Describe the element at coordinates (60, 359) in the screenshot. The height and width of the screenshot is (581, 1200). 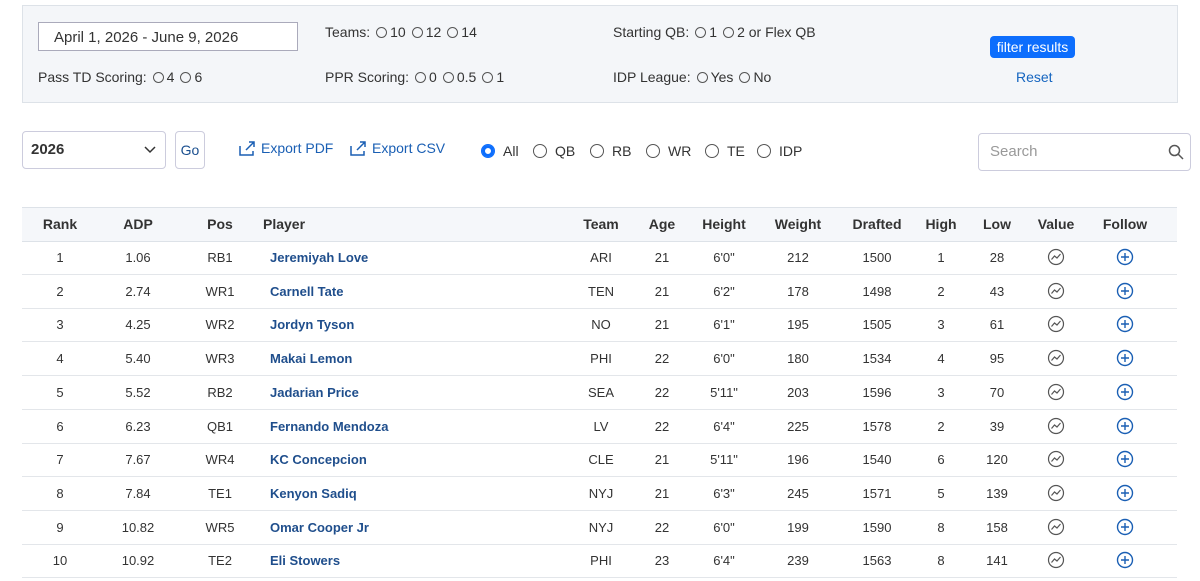
I see `table-cell: 4` at that location.